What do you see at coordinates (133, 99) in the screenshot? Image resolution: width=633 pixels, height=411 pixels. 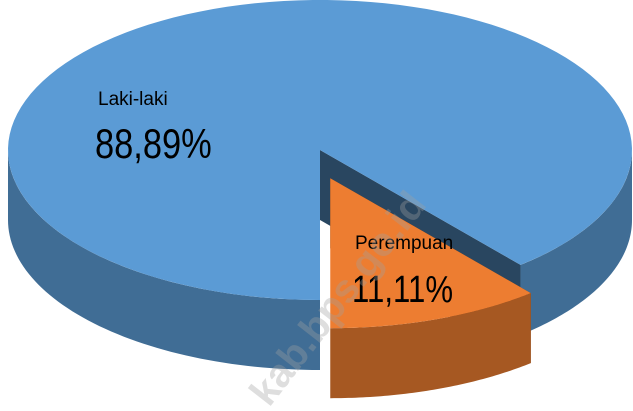 I see `slice-category-label: Laki-laki` at bounding box center [133, 99].